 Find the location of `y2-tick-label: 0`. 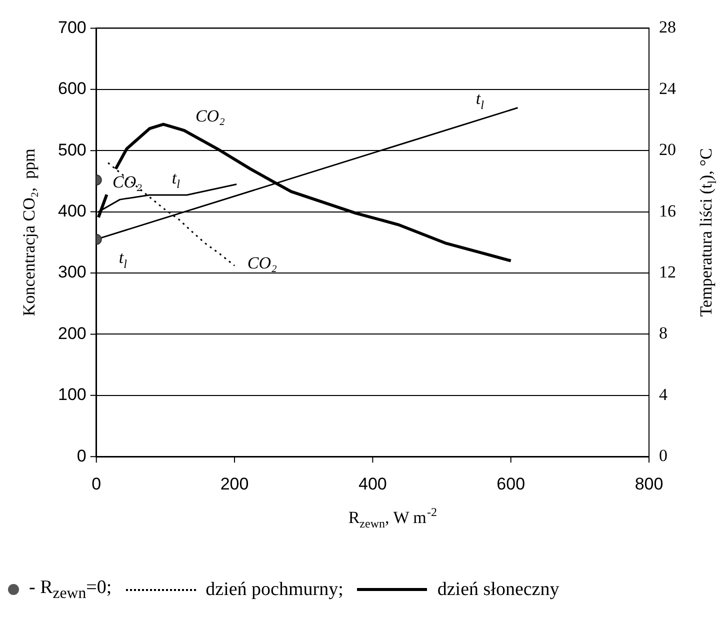

y2-tick-label: 0 is located at coordinates (663, 456).